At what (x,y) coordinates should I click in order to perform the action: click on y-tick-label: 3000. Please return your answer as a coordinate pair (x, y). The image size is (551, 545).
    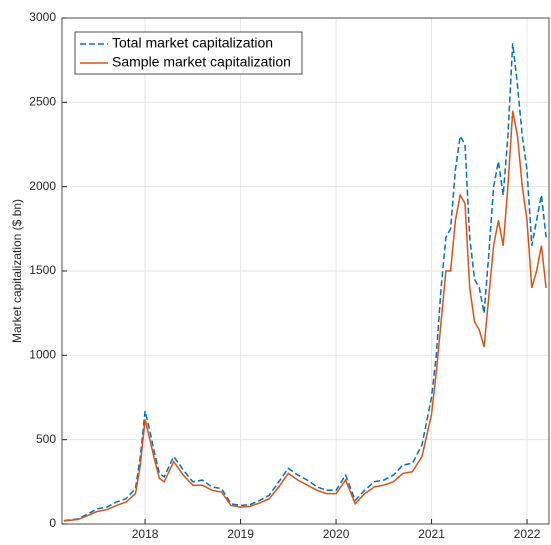
    Looking at the image, I should click on (42, 17).